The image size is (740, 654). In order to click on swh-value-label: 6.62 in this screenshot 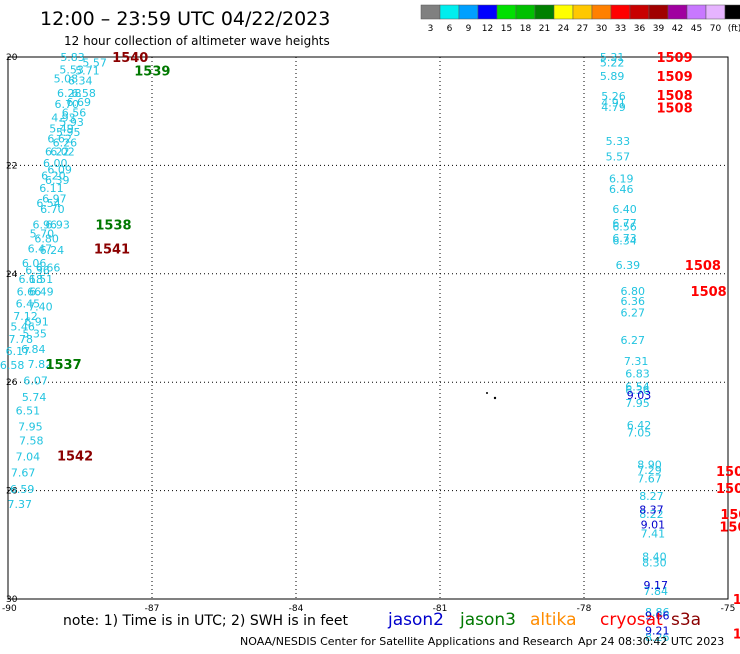, I will do `click(59, 138)`.